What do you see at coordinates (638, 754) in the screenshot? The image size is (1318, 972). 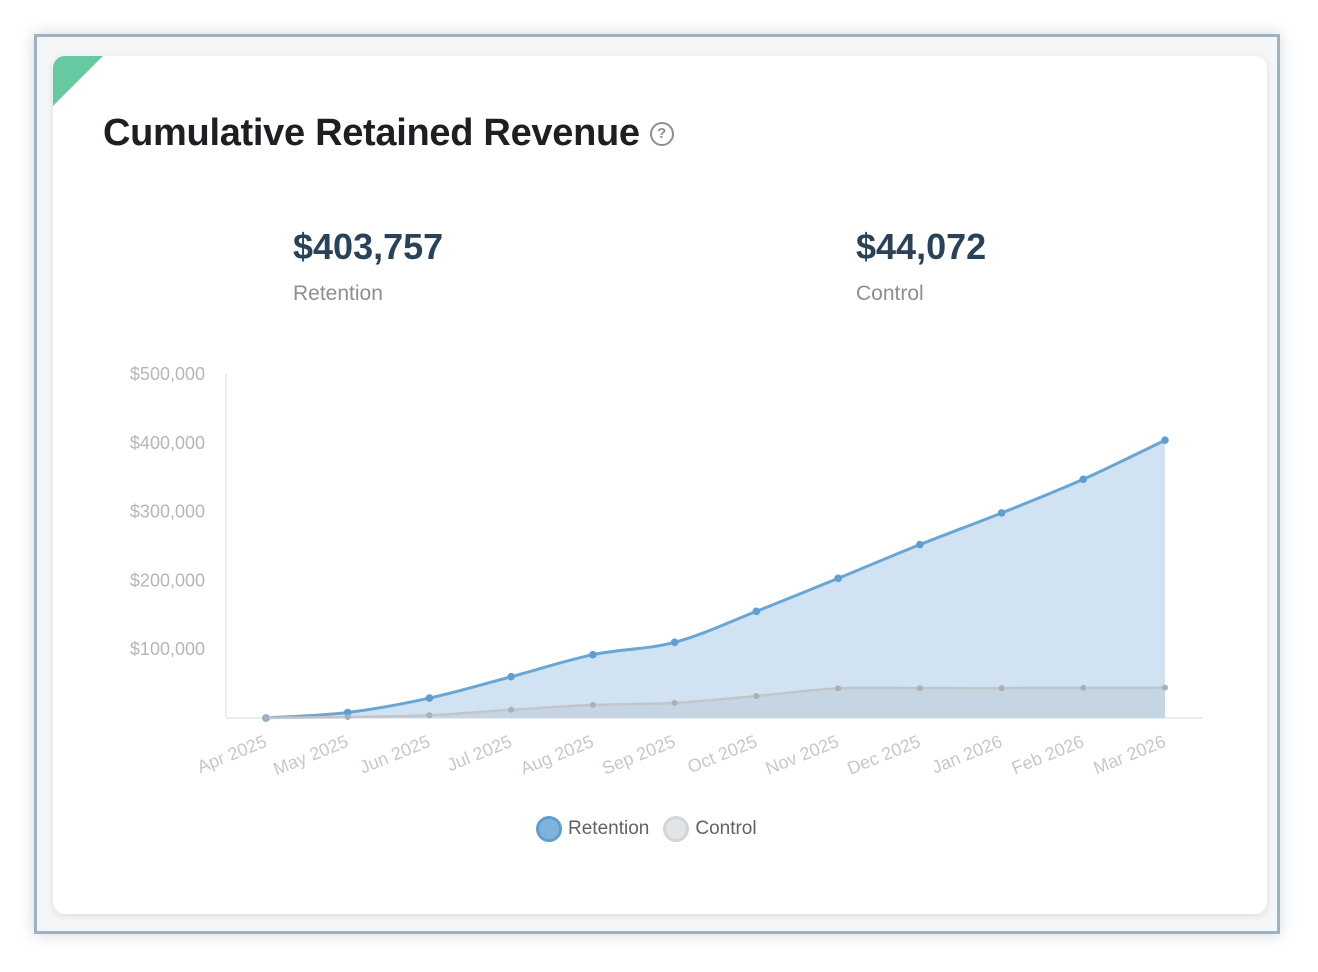 I see `x-tick-label: Sep 2025` at bounding box center [638, 754].